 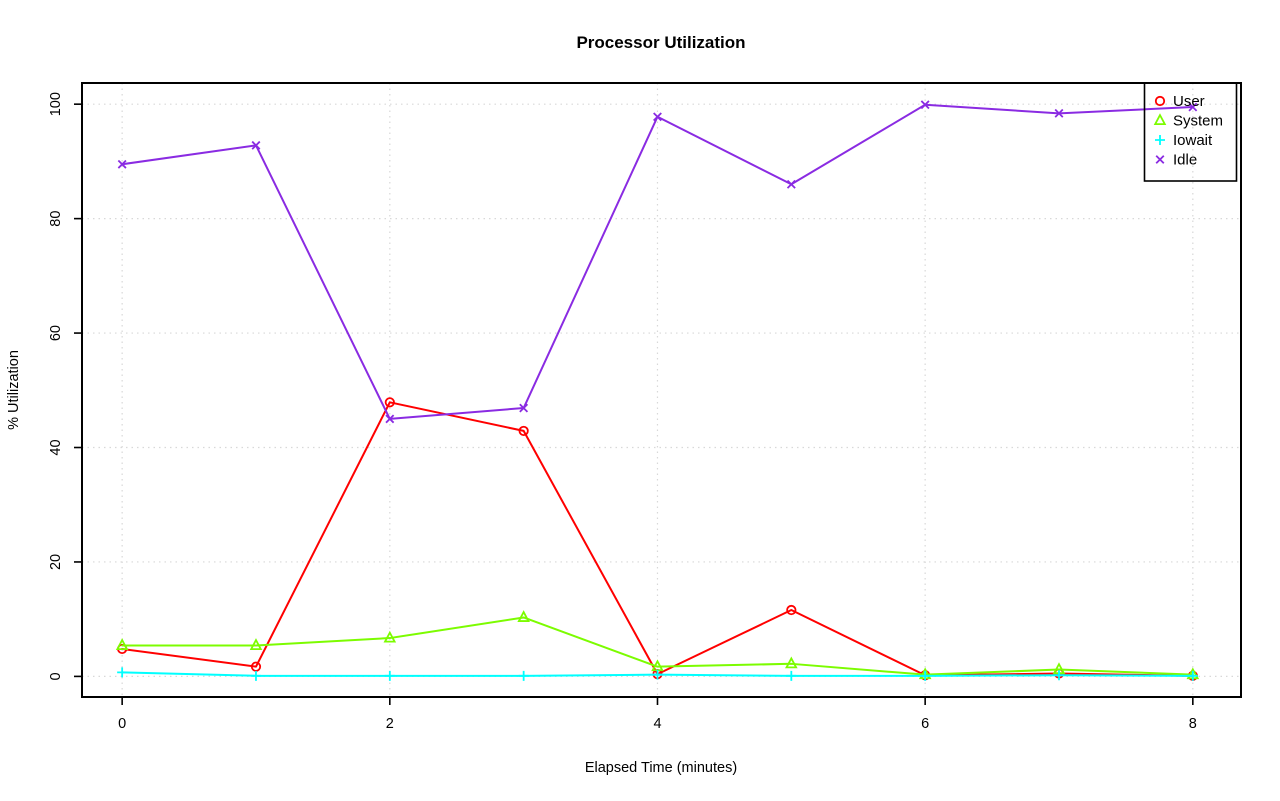 I want to click on y-tick-label: 100, so click(x=56, y=104).